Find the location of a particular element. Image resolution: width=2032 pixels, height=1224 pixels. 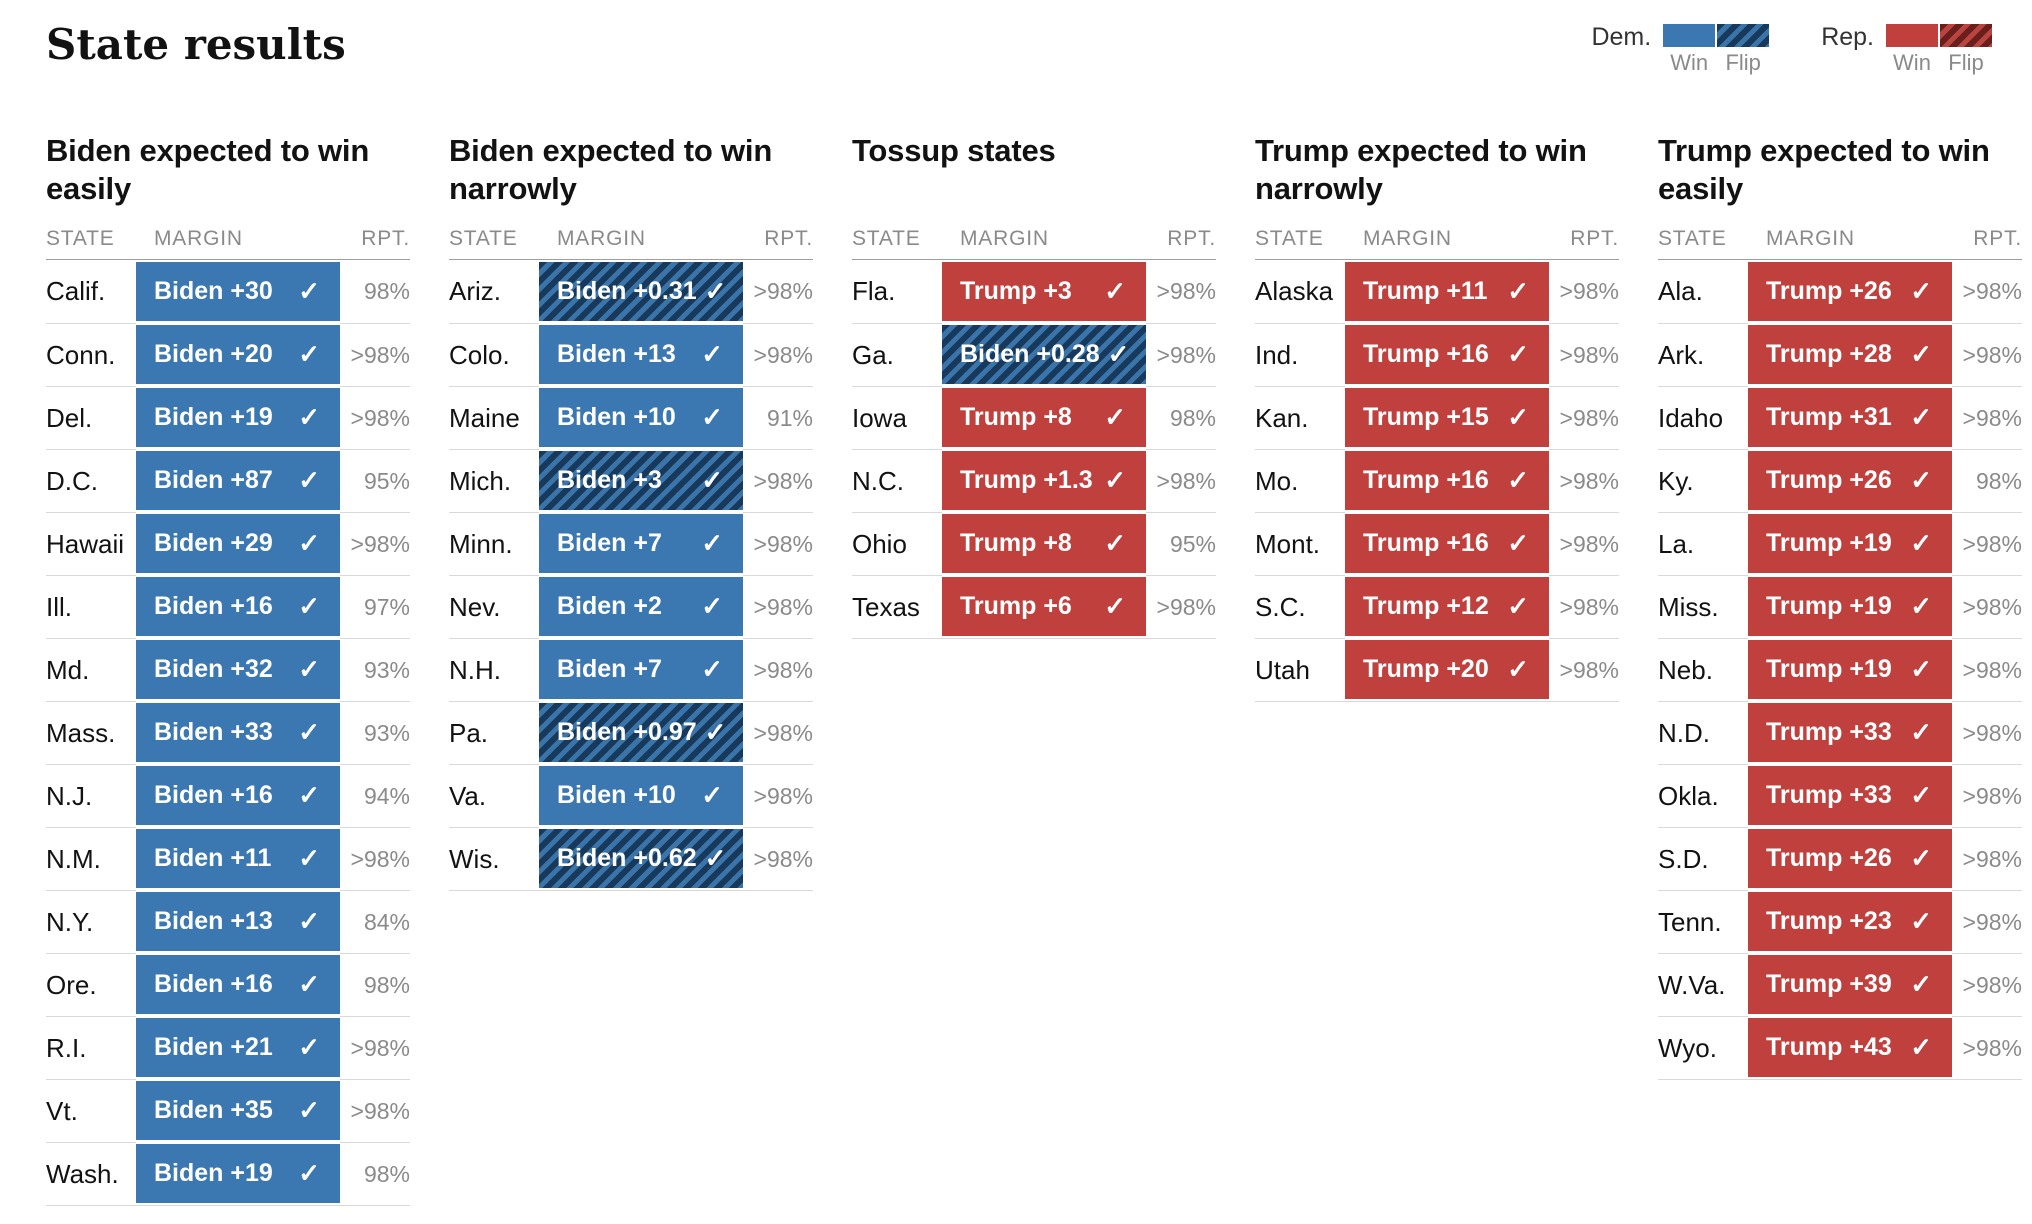

table-row: D.C. Biden +87 ✓ 95% is located at coordinates (228, 480).